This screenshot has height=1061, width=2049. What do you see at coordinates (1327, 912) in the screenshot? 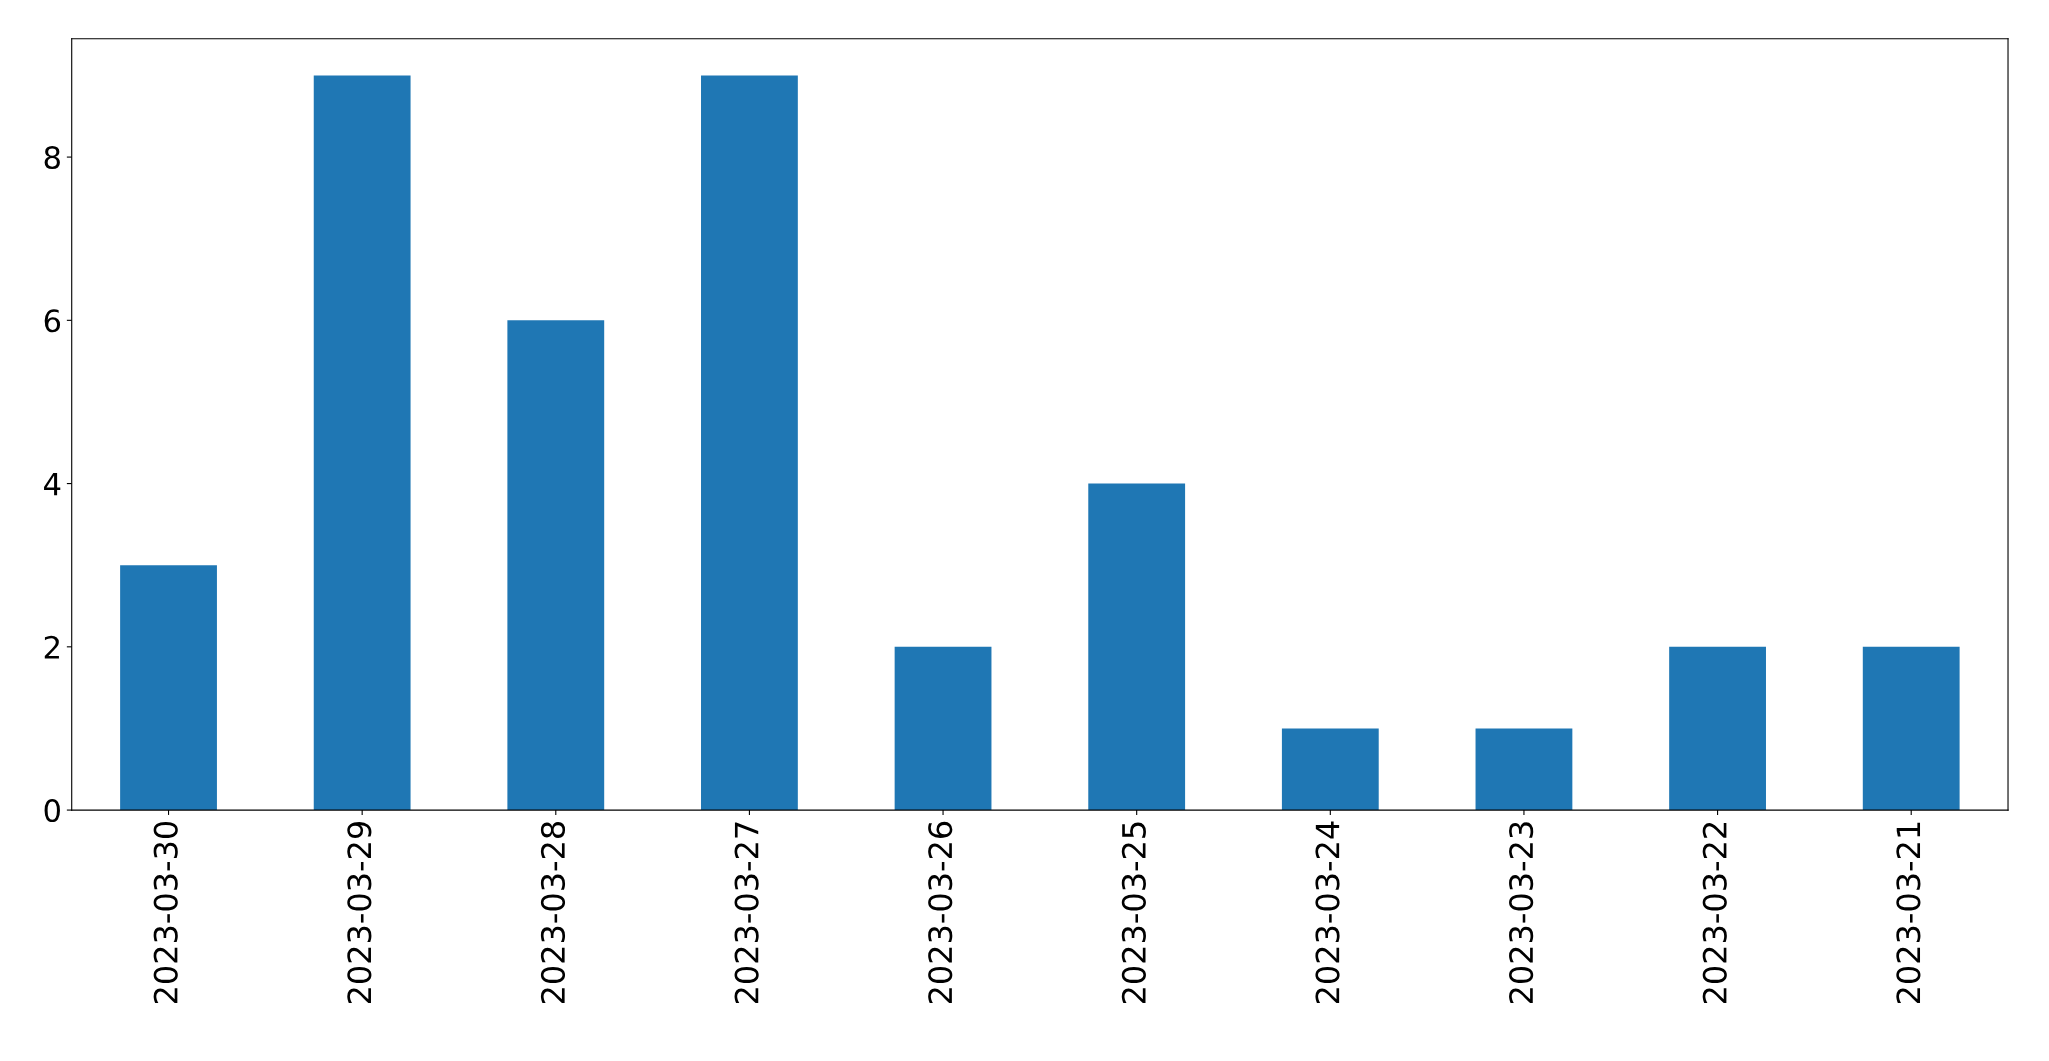
I see `x-tick-label: 2023-03-24` at bounding box center [1327, 912].